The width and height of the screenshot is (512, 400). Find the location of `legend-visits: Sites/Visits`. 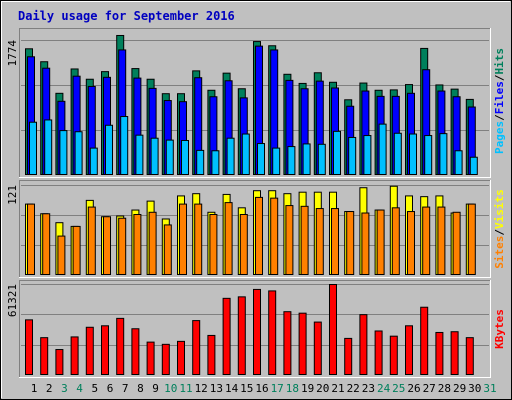

legend-visits: Sites/Visits is located at coordinates (499, 229).